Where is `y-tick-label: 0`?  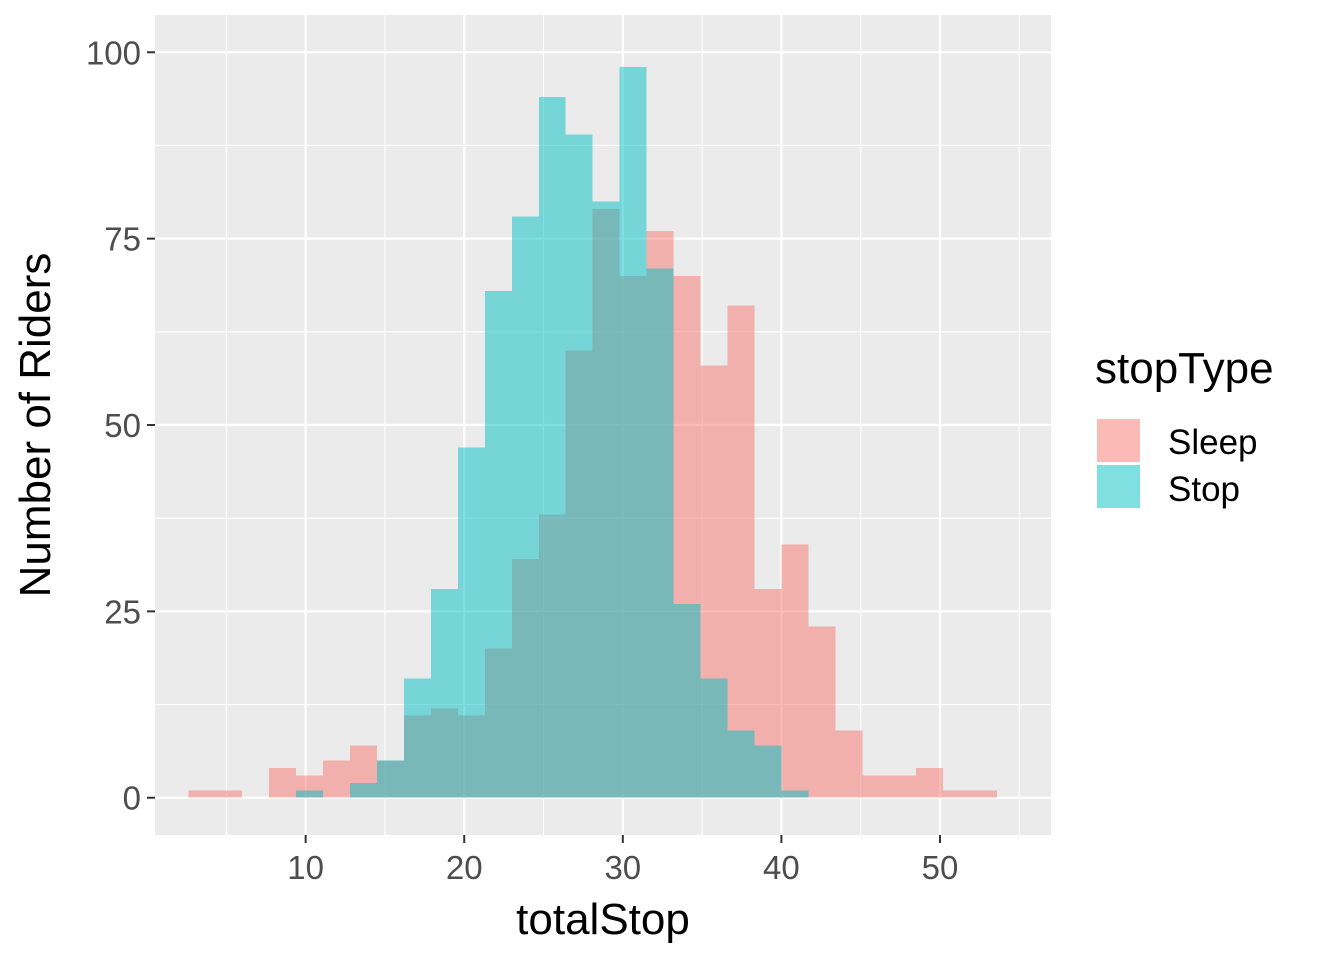 y-tick-label: 0 is located at coordinates (132, 798).